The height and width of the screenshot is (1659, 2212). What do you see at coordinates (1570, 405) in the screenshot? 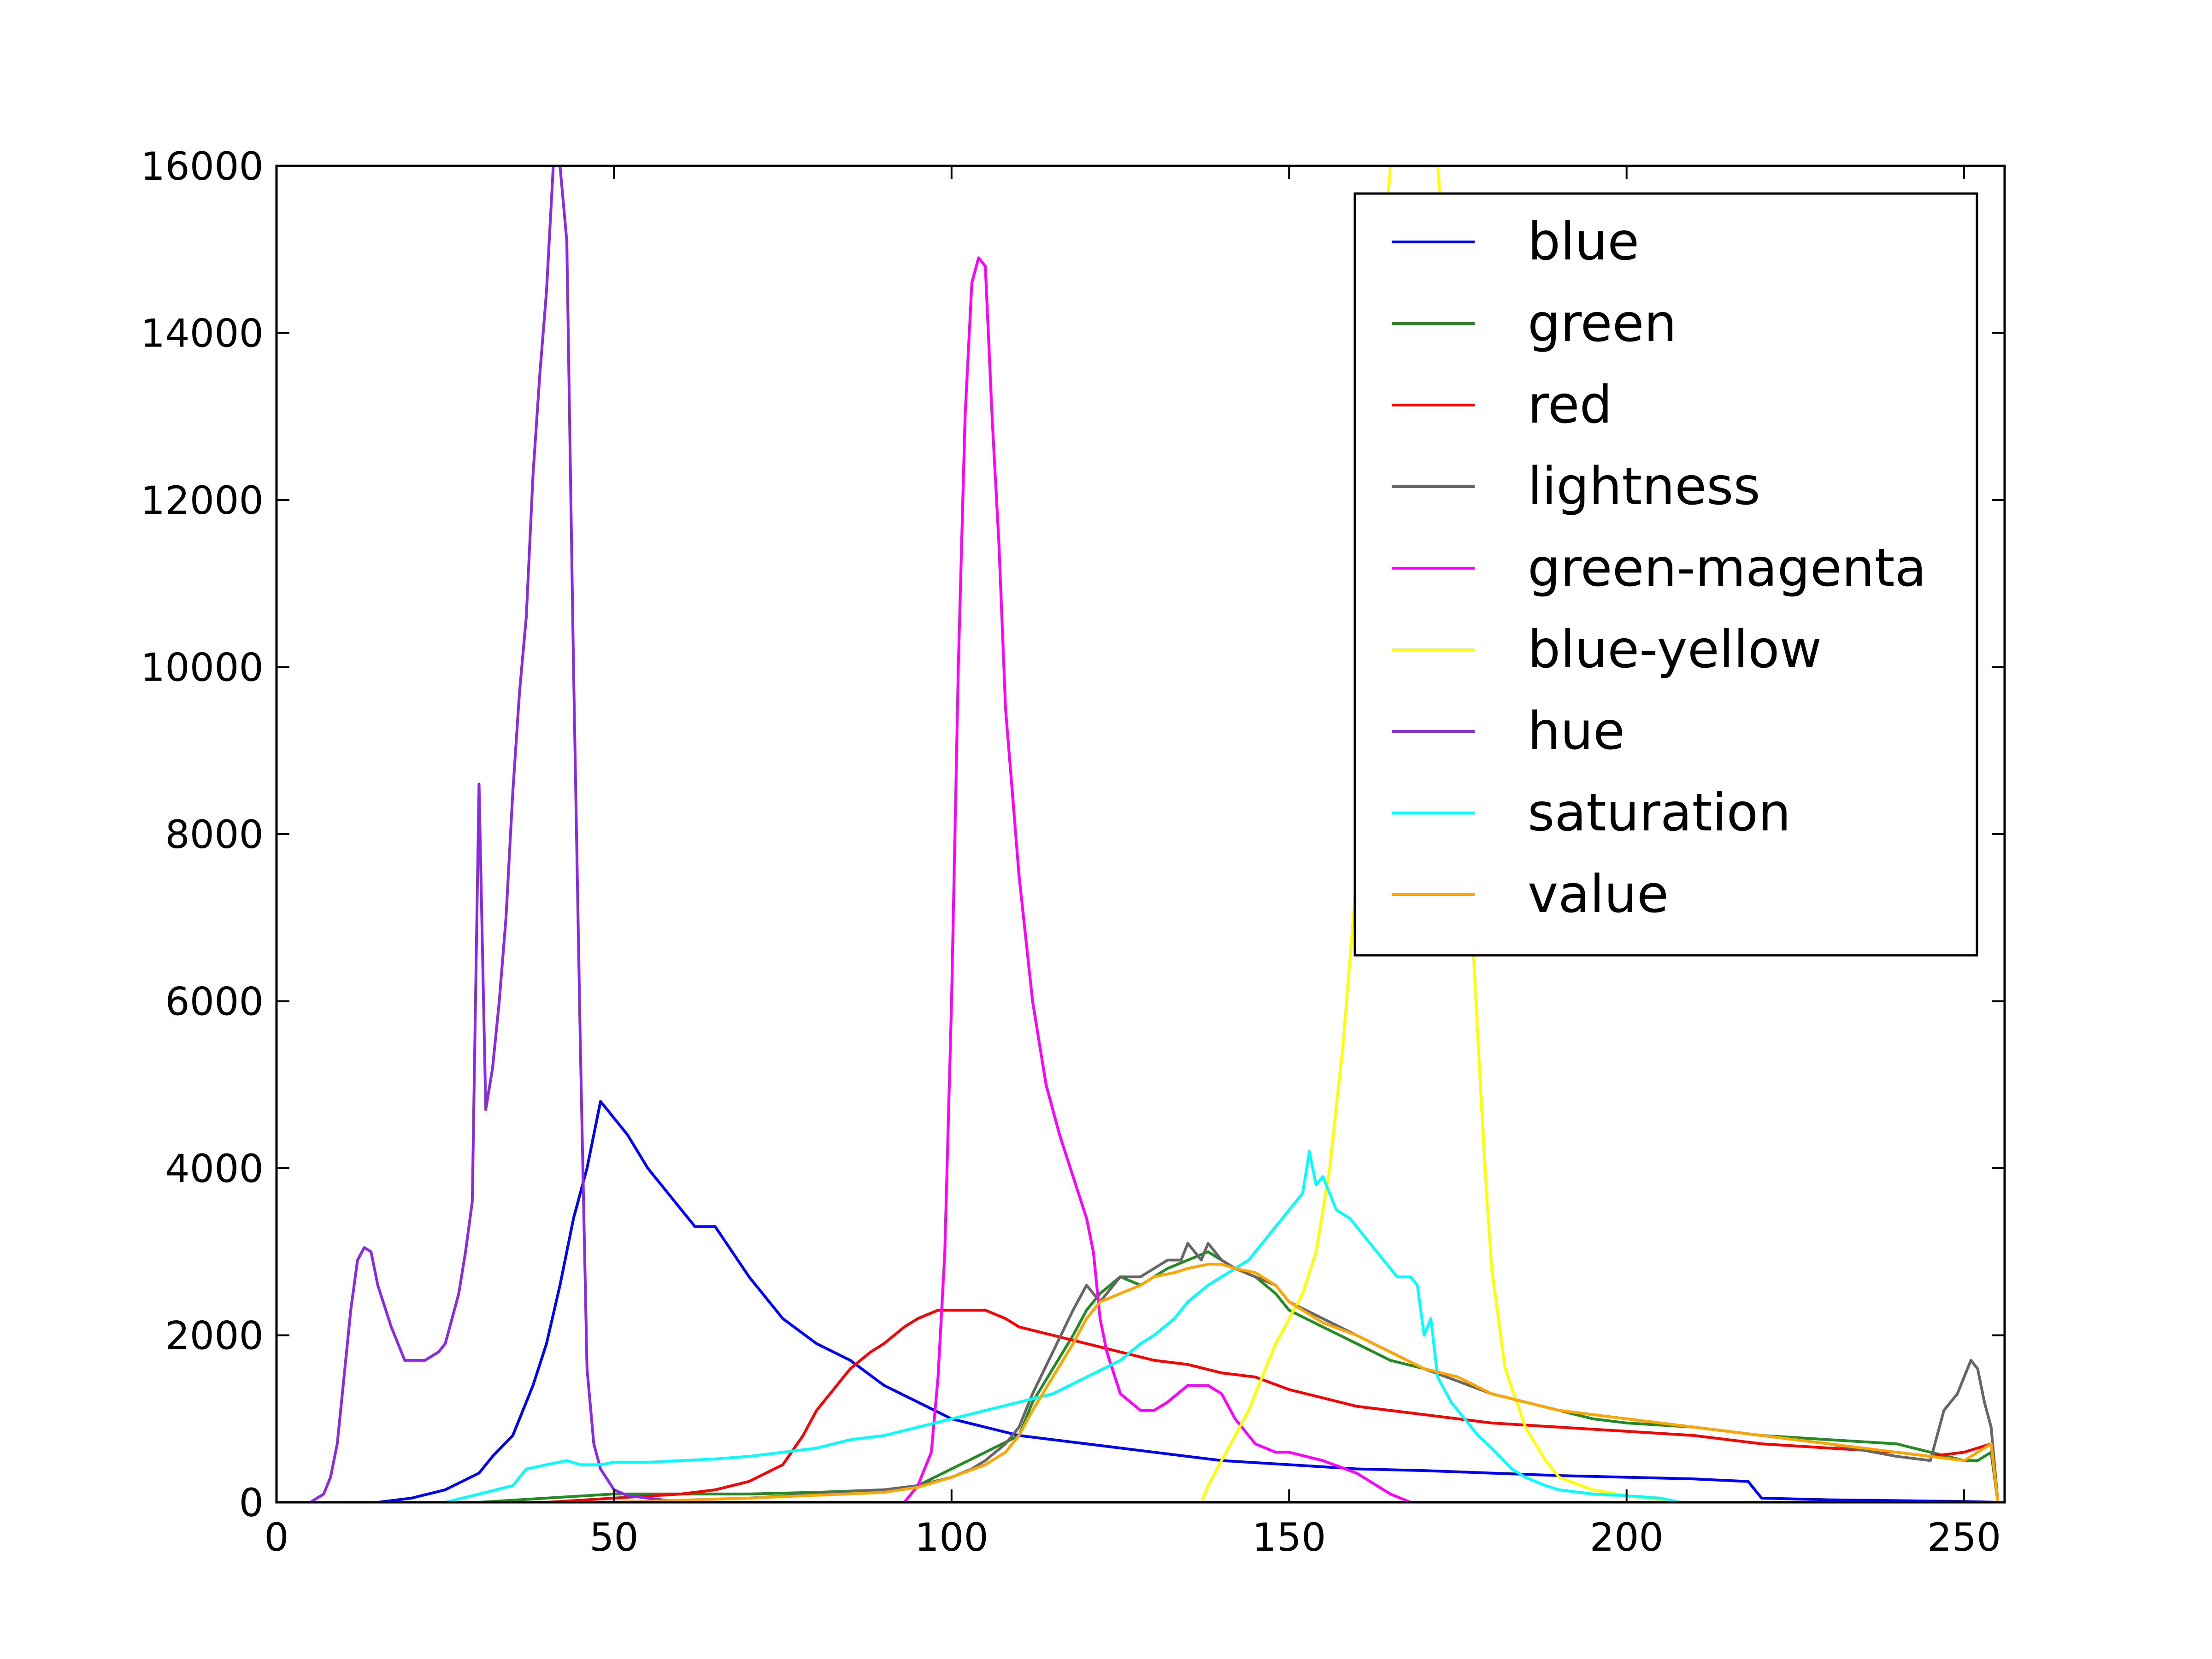
I see `legend-label-red: red` at bounding box center [1570, 405].